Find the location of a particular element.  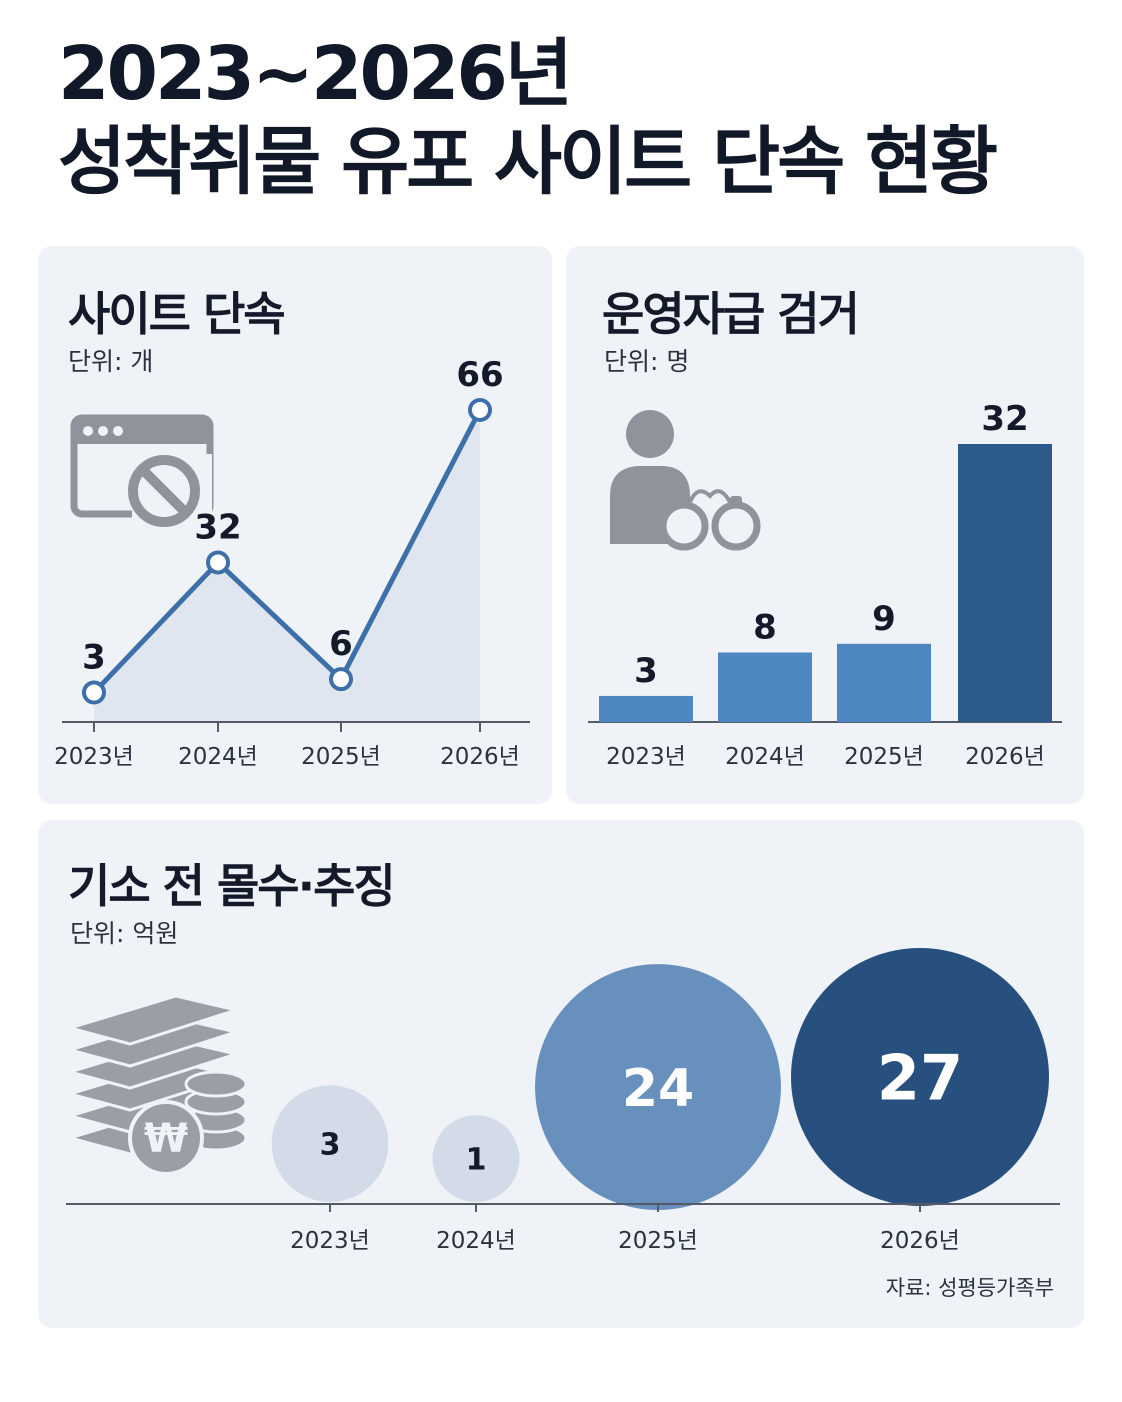

bubble-value-label: 3 is located at coordinates (330, 1144).